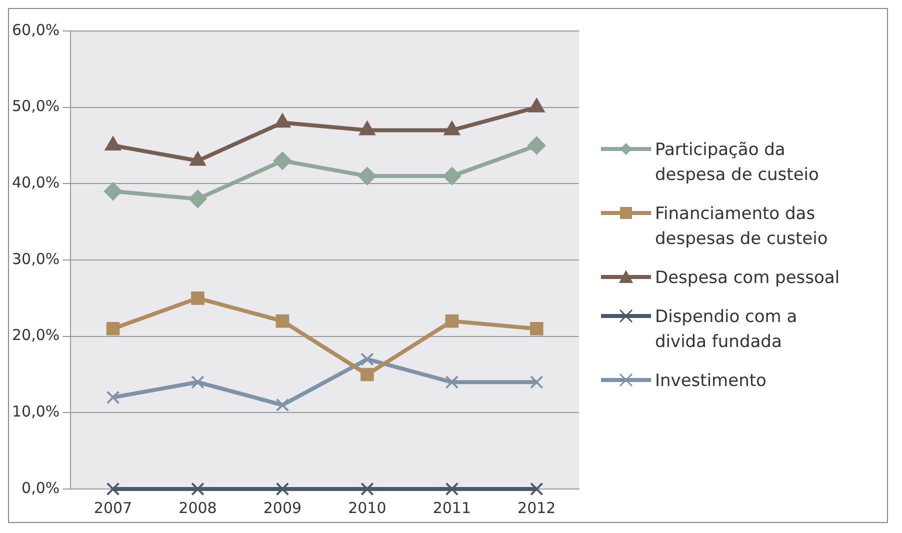 The height and width of the screenshot is (533, 902). Describe the element at coordinates (36, 105) in the screenshot. I see `y-tick-label: 50,0%` at that location.